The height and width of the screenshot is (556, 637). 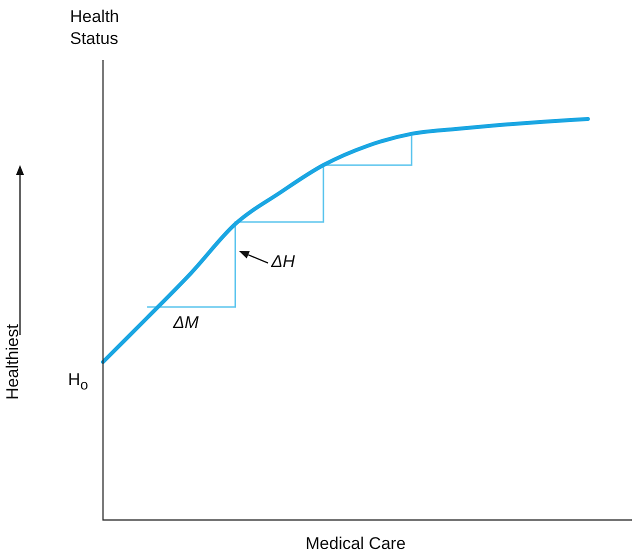 I want to click on annotation: ΔM, so click(x=186, y=323).